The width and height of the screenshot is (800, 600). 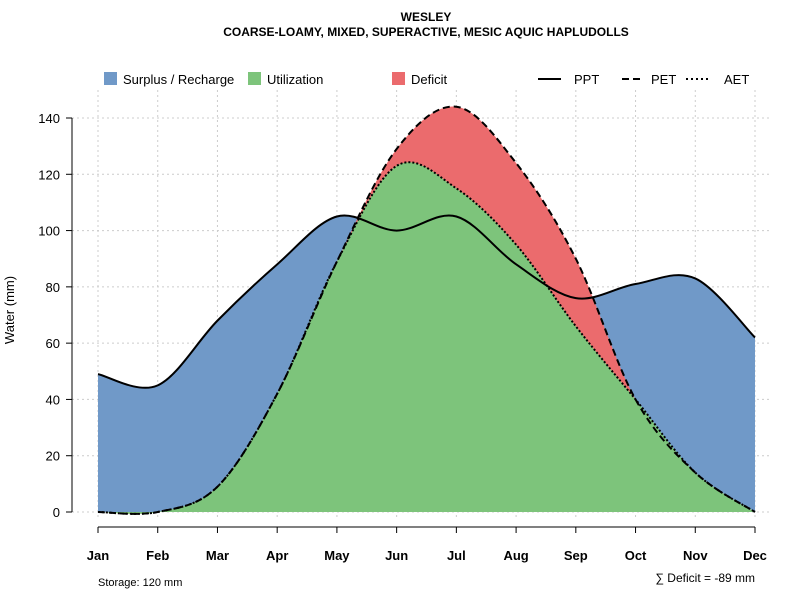 What do you see at coordinates (636, 555) in the screenshot?
I see `x-tick-label: Oct` at bounding box center [636, 555].